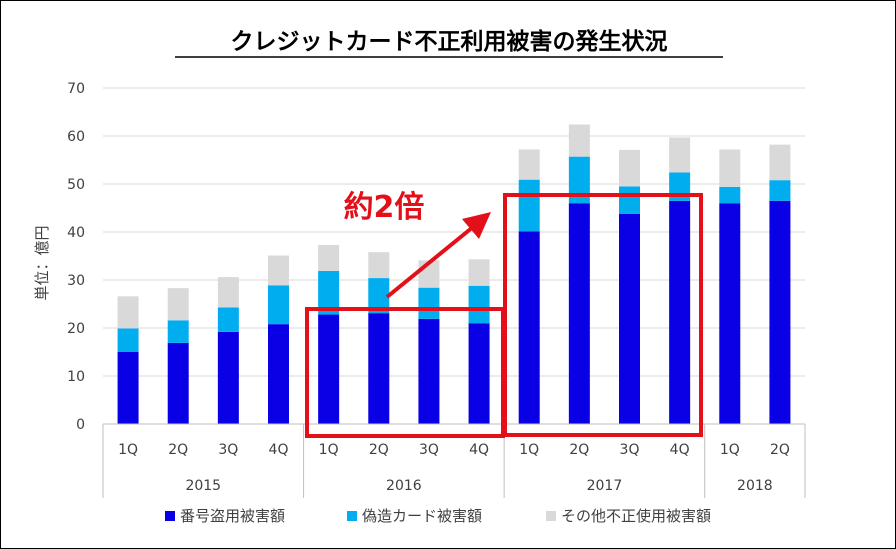  I want to click on legend-label: 偽造カード被害額, so click(422, 516).